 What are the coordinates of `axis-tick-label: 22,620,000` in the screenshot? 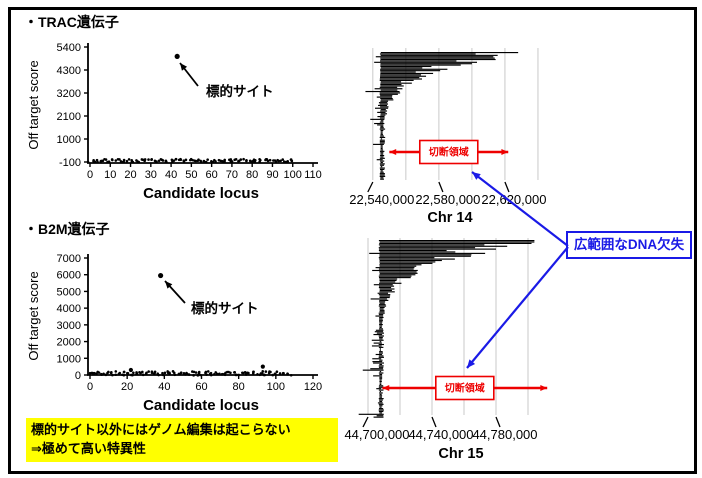 It's located at (513, 199).